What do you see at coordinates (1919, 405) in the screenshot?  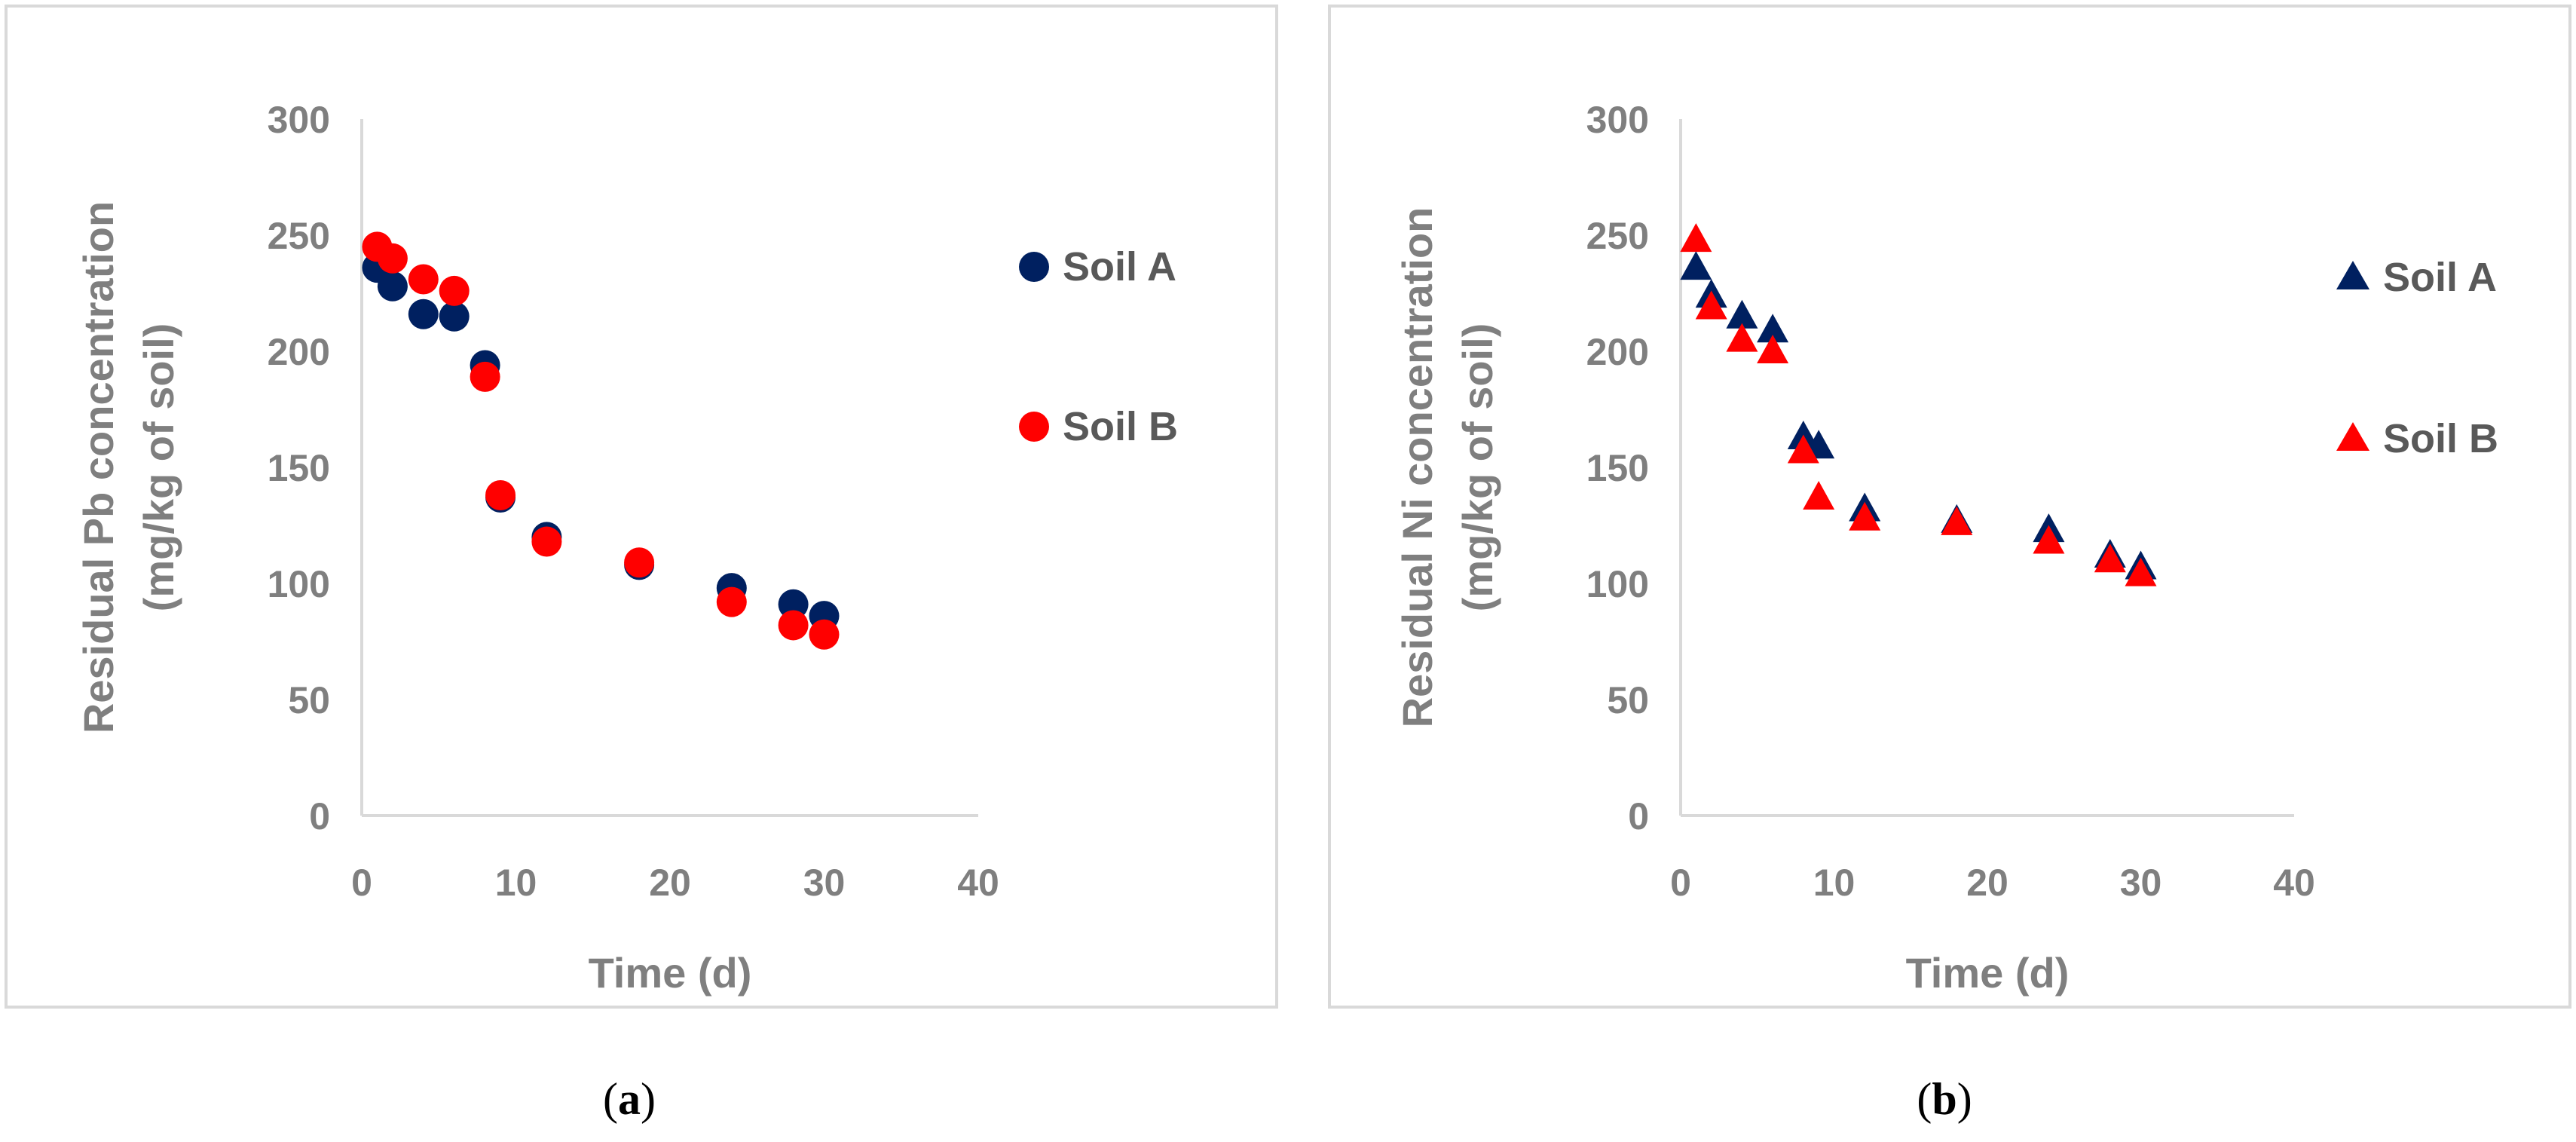 I see `data-points-b` at bounding box center [1919, 405].